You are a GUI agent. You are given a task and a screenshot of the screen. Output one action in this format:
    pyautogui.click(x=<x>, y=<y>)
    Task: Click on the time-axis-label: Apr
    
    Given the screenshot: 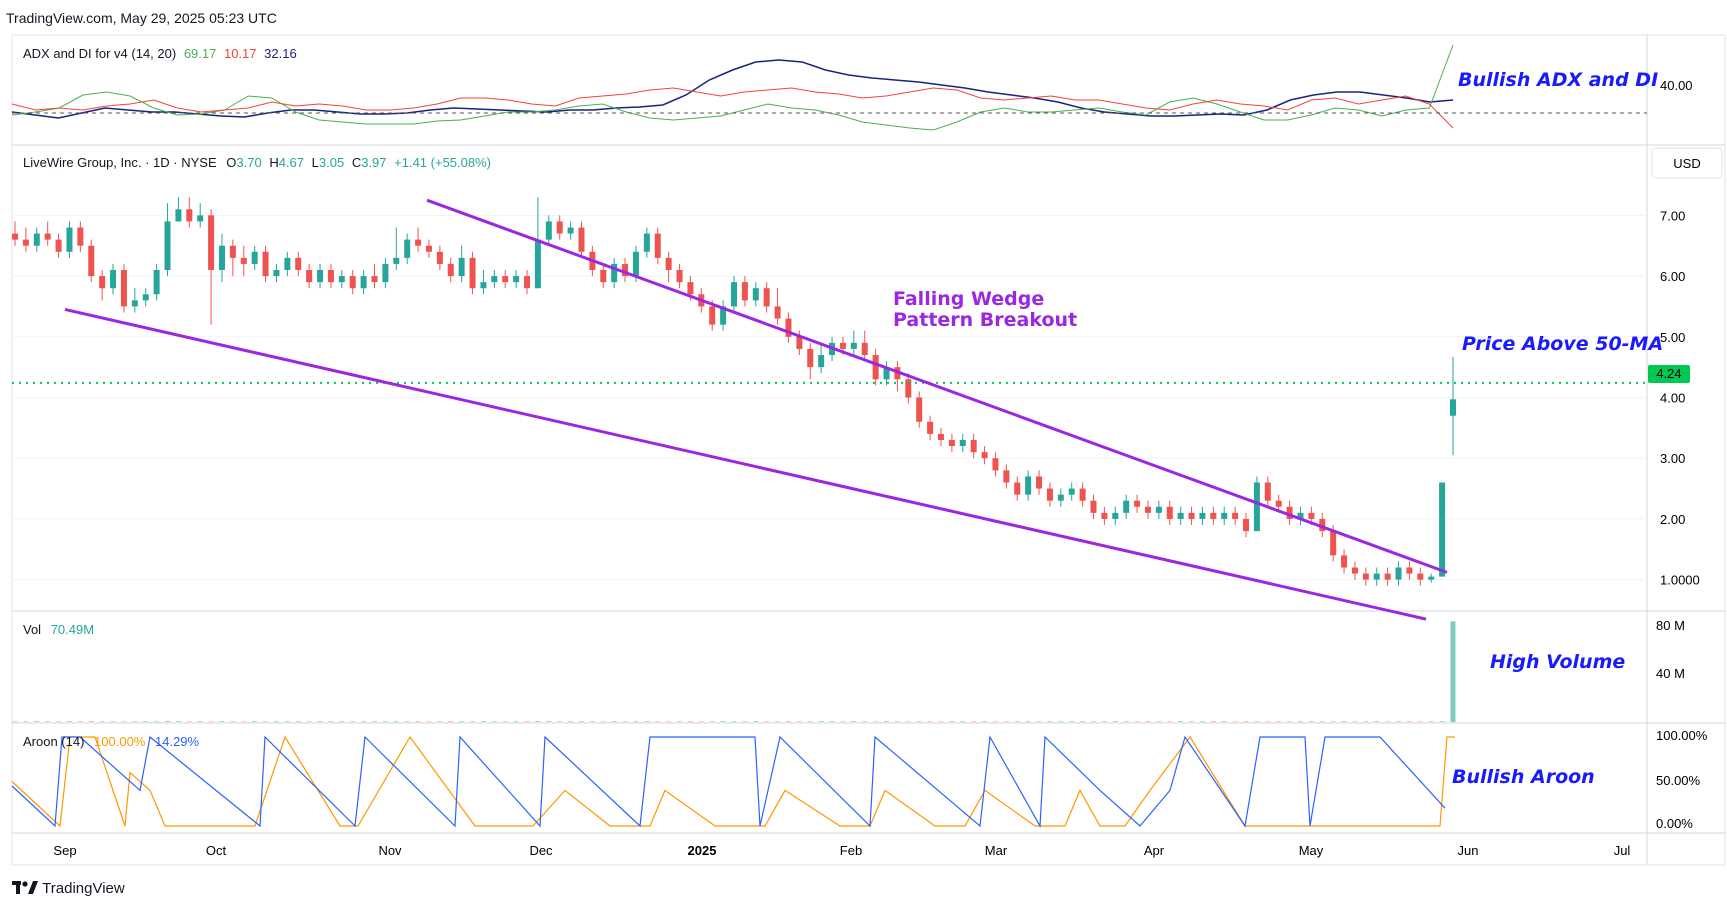 What is the action you would take?
    pyautogui.click(x=1154, y=850)
    